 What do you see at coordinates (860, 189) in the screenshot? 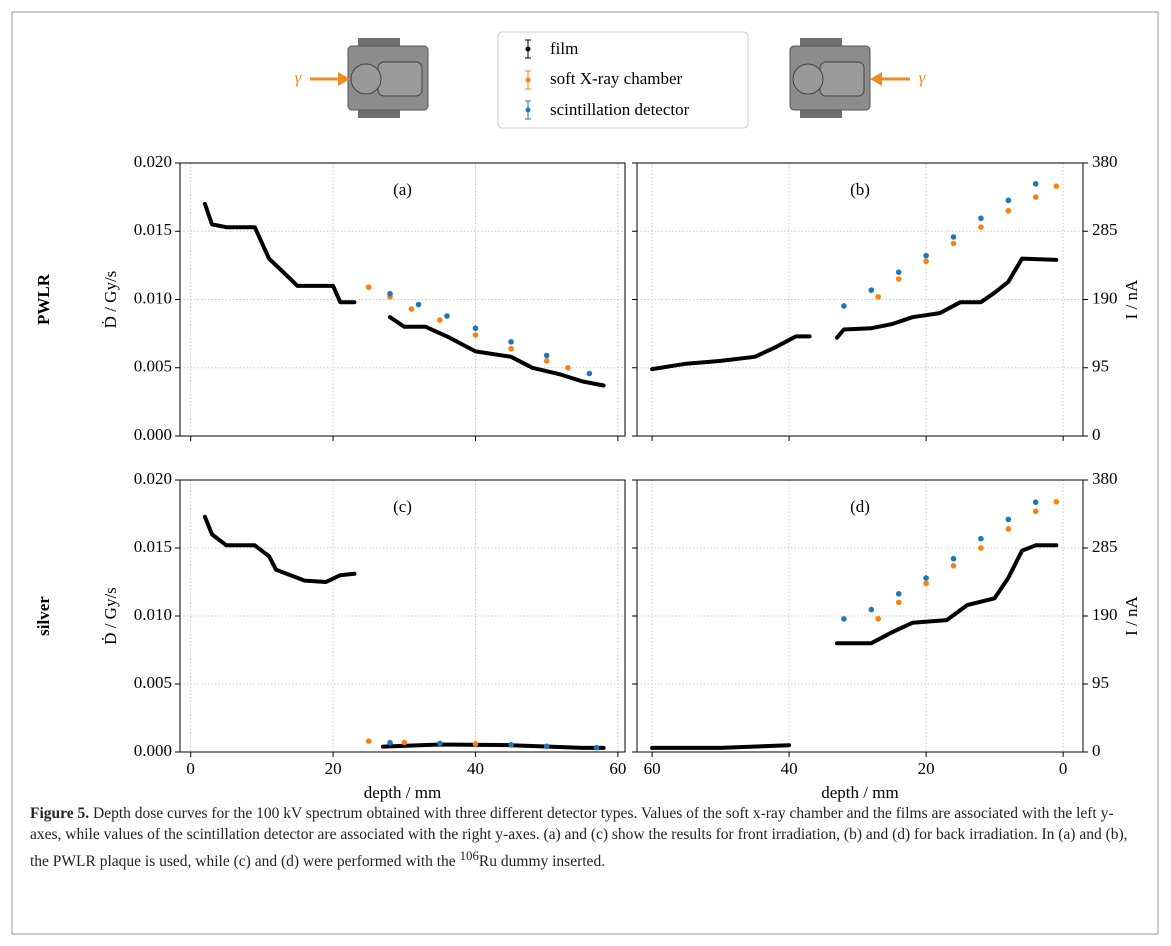
I see `panel-label: (b)` at bounding box center [860, 189].